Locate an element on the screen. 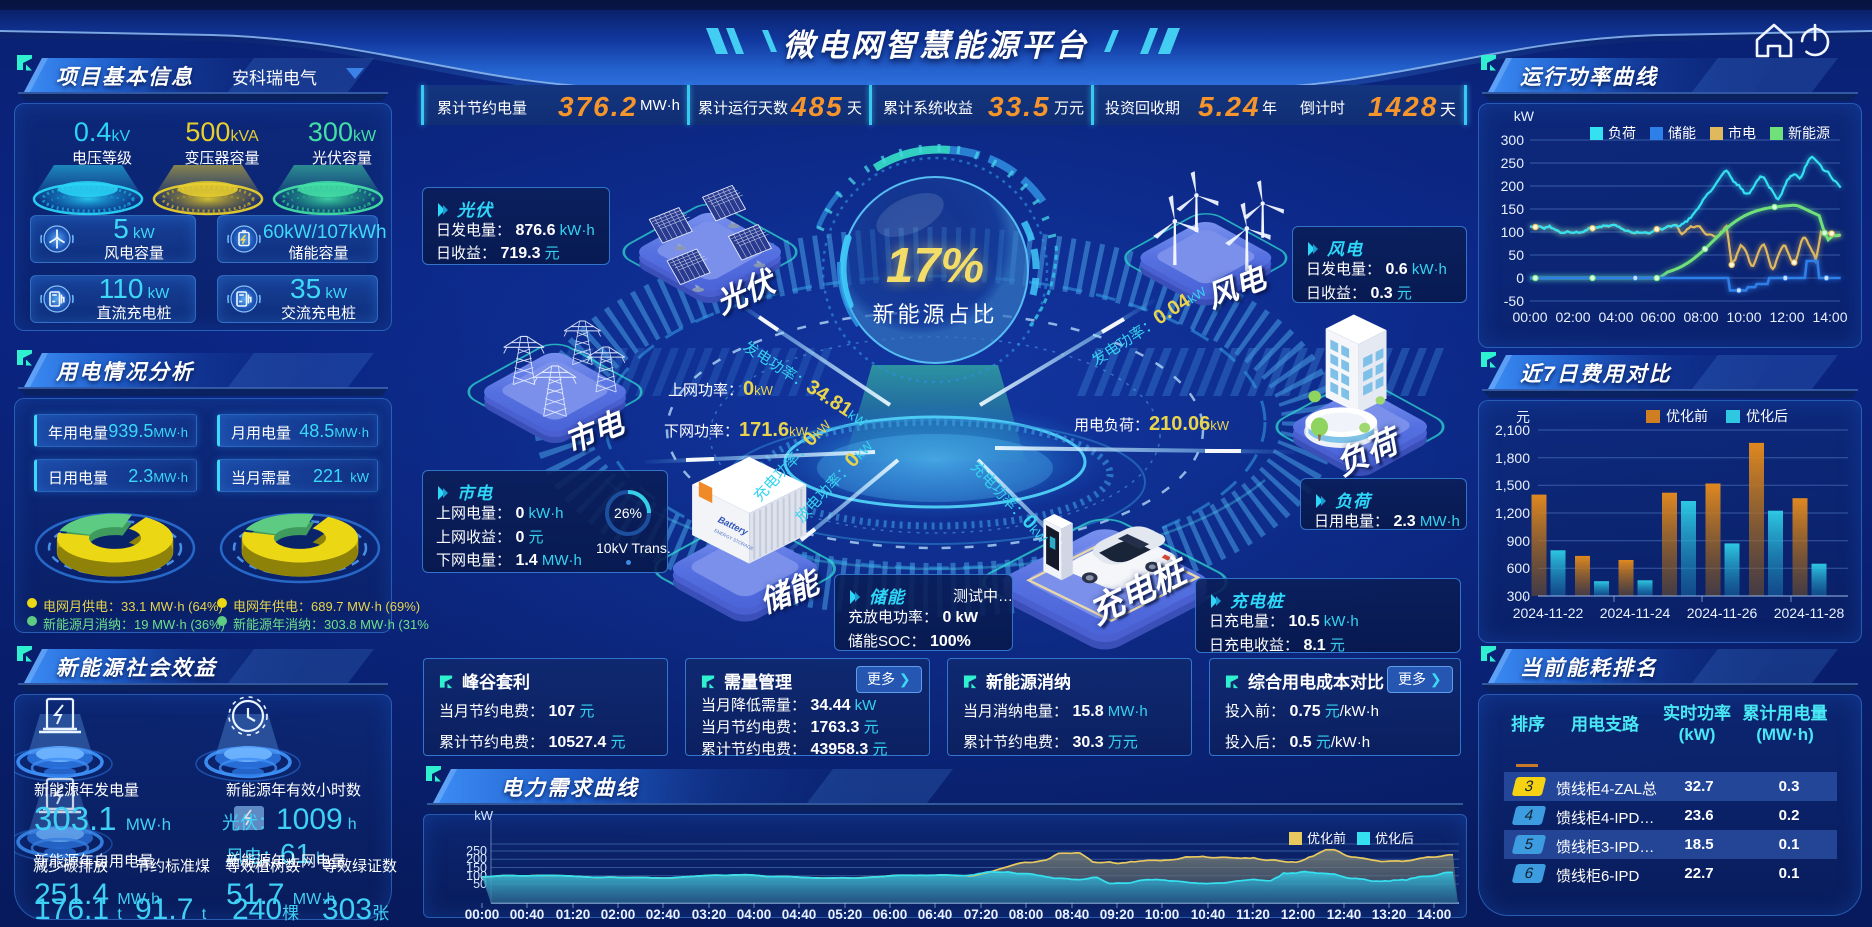  svg-text: 04:40 is located at coordinates (799, 914).